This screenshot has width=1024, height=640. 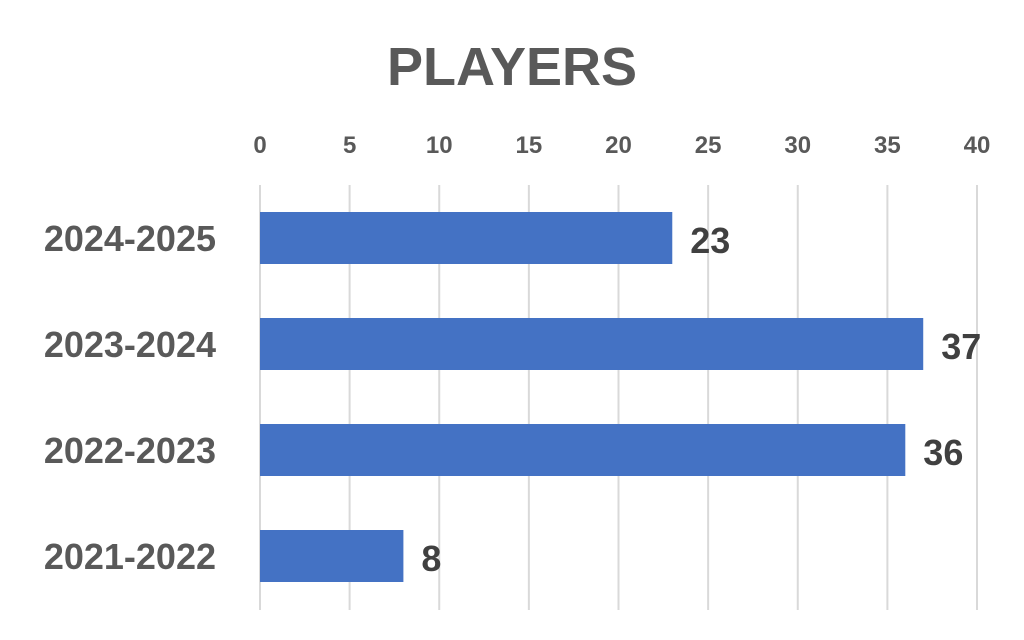 I want to click on data-label: 23, so click(x=710, y=240).